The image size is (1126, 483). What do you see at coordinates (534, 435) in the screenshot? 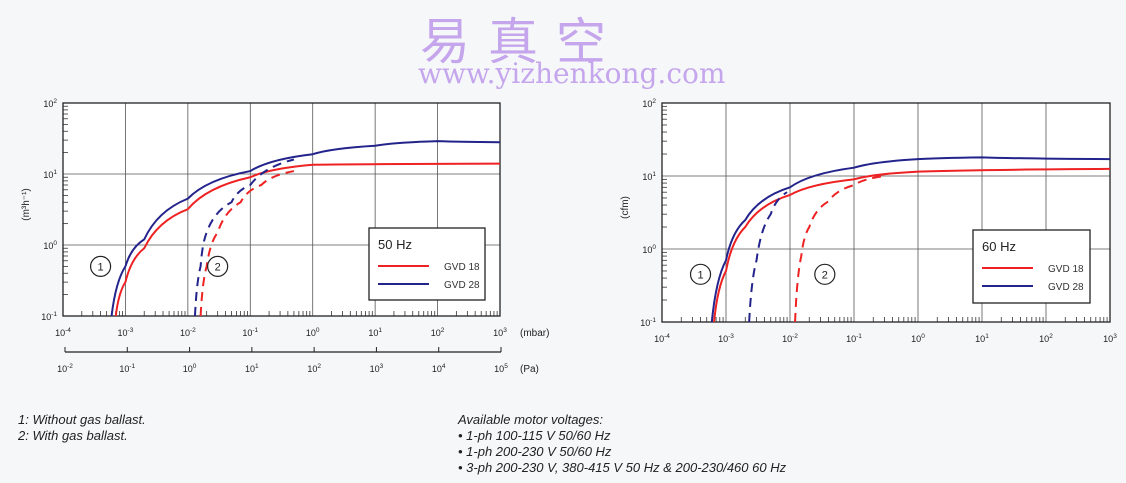
I see `voltage-item: • 1-ph 100-115 V 50/60 Hz` at bounding box center [534, 435].